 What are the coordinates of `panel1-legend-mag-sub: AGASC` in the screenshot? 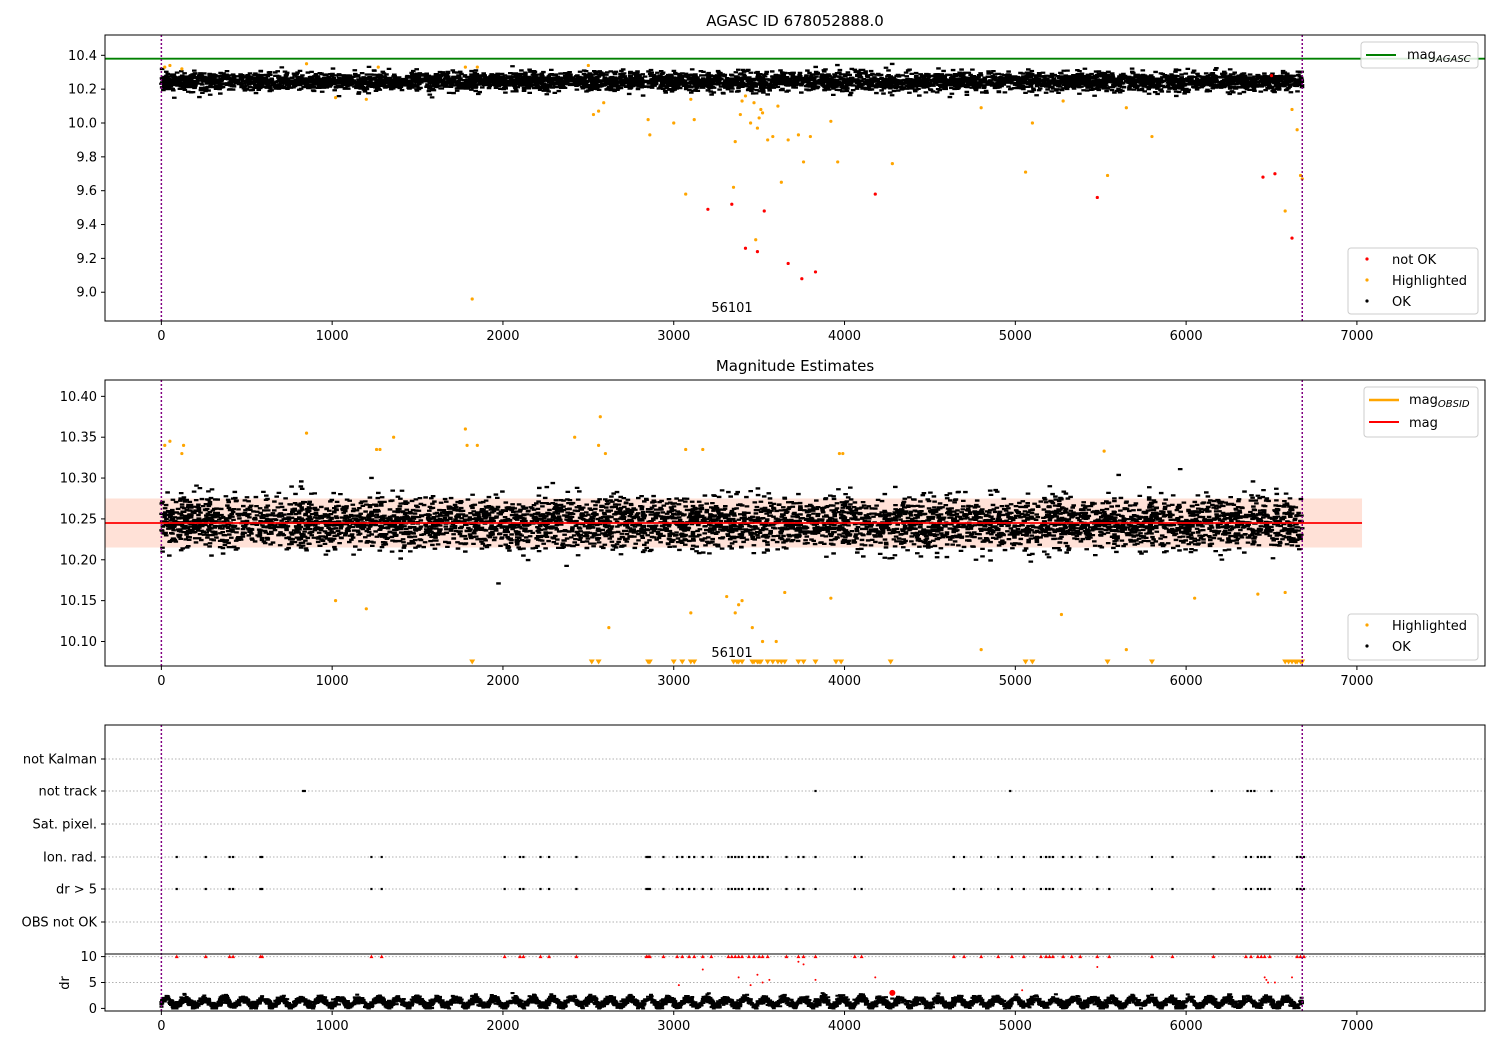 It's located at (1453, 59).